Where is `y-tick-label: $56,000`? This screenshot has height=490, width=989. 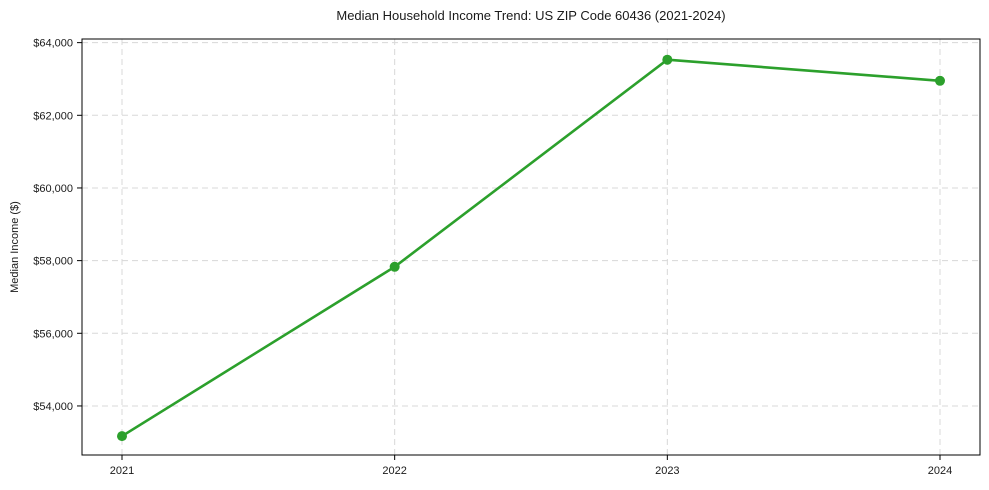 y-tick-label: $56,000 is located at coordinates (53, 334).